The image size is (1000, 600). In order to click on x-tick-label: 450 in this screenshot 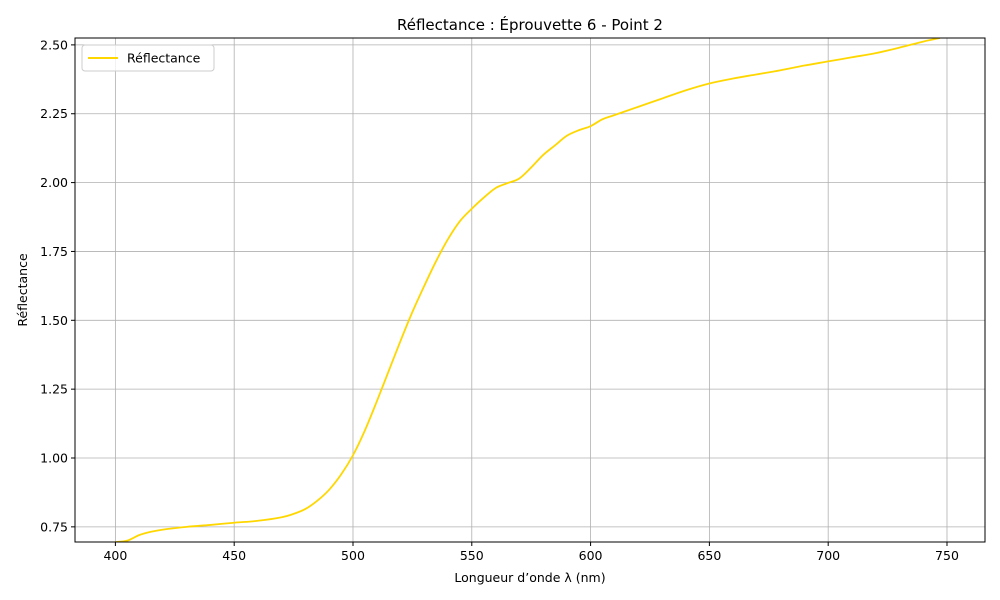, I will do `click(234, 555)`.